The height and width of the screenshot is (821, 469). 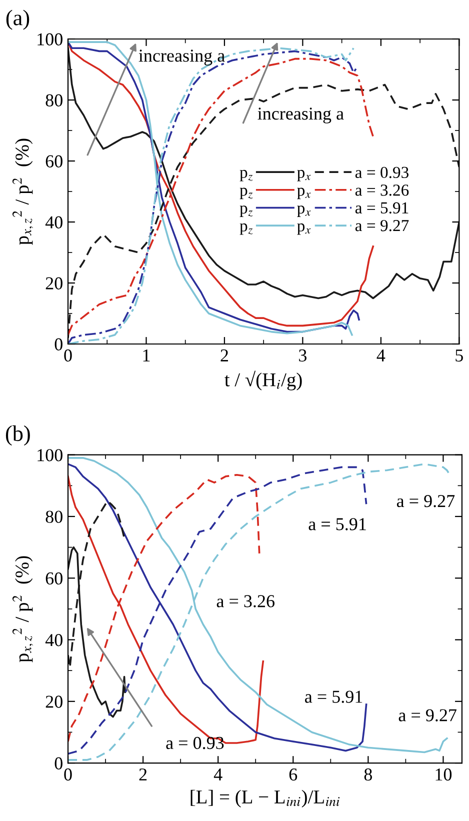 I want to click on x-tick-label: 8, so click(x=368, y=774).